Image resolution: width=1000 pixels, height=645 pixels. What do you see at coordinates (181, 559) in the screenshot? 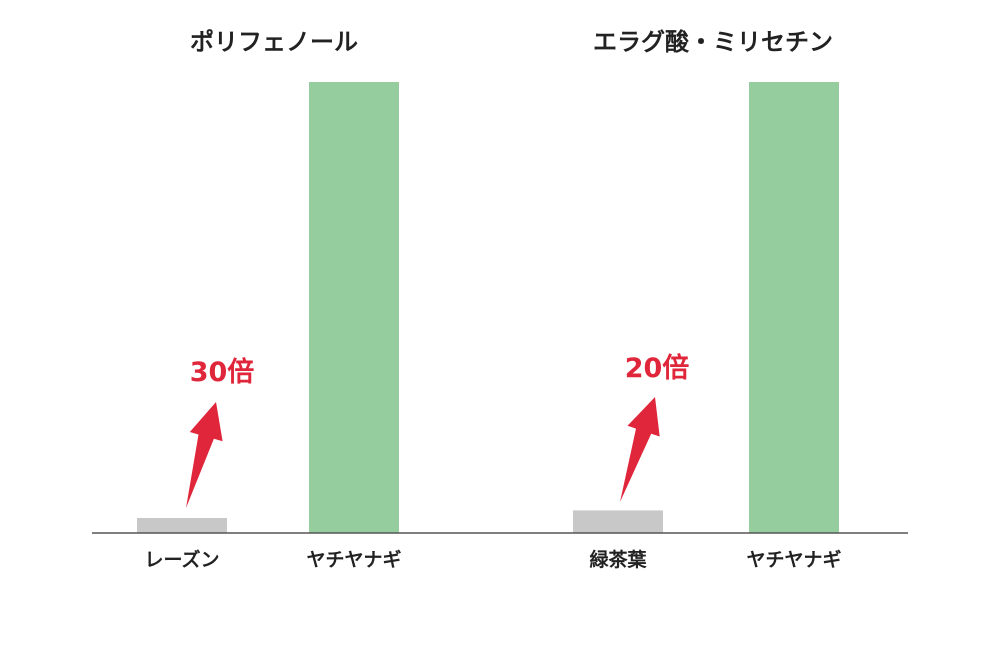
I see `x-tick-label: レーズン` at bounding box center [181, 559].